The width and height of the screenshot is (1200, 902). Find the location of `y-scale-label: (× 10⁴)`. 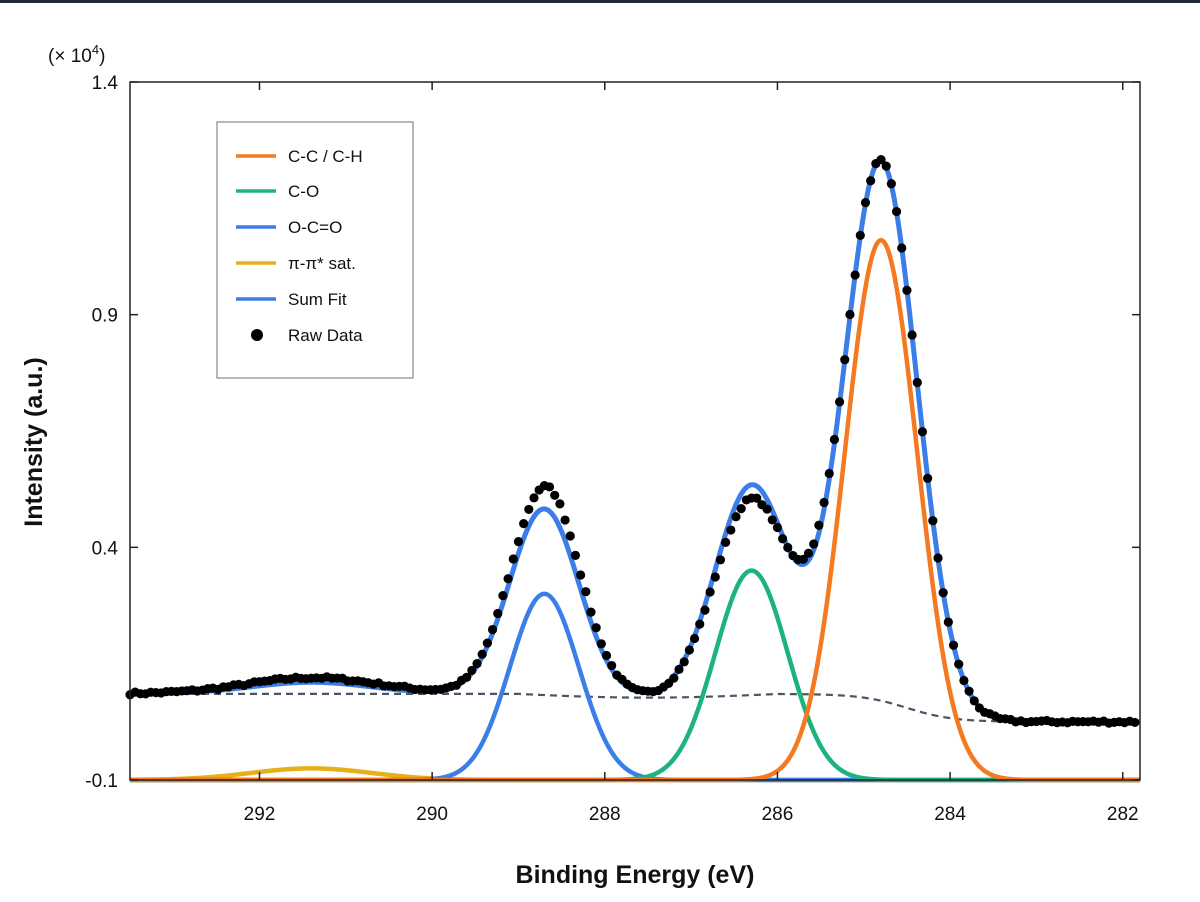

y-scale-label: (× 10⁴) is located at coordinates (76, 54).